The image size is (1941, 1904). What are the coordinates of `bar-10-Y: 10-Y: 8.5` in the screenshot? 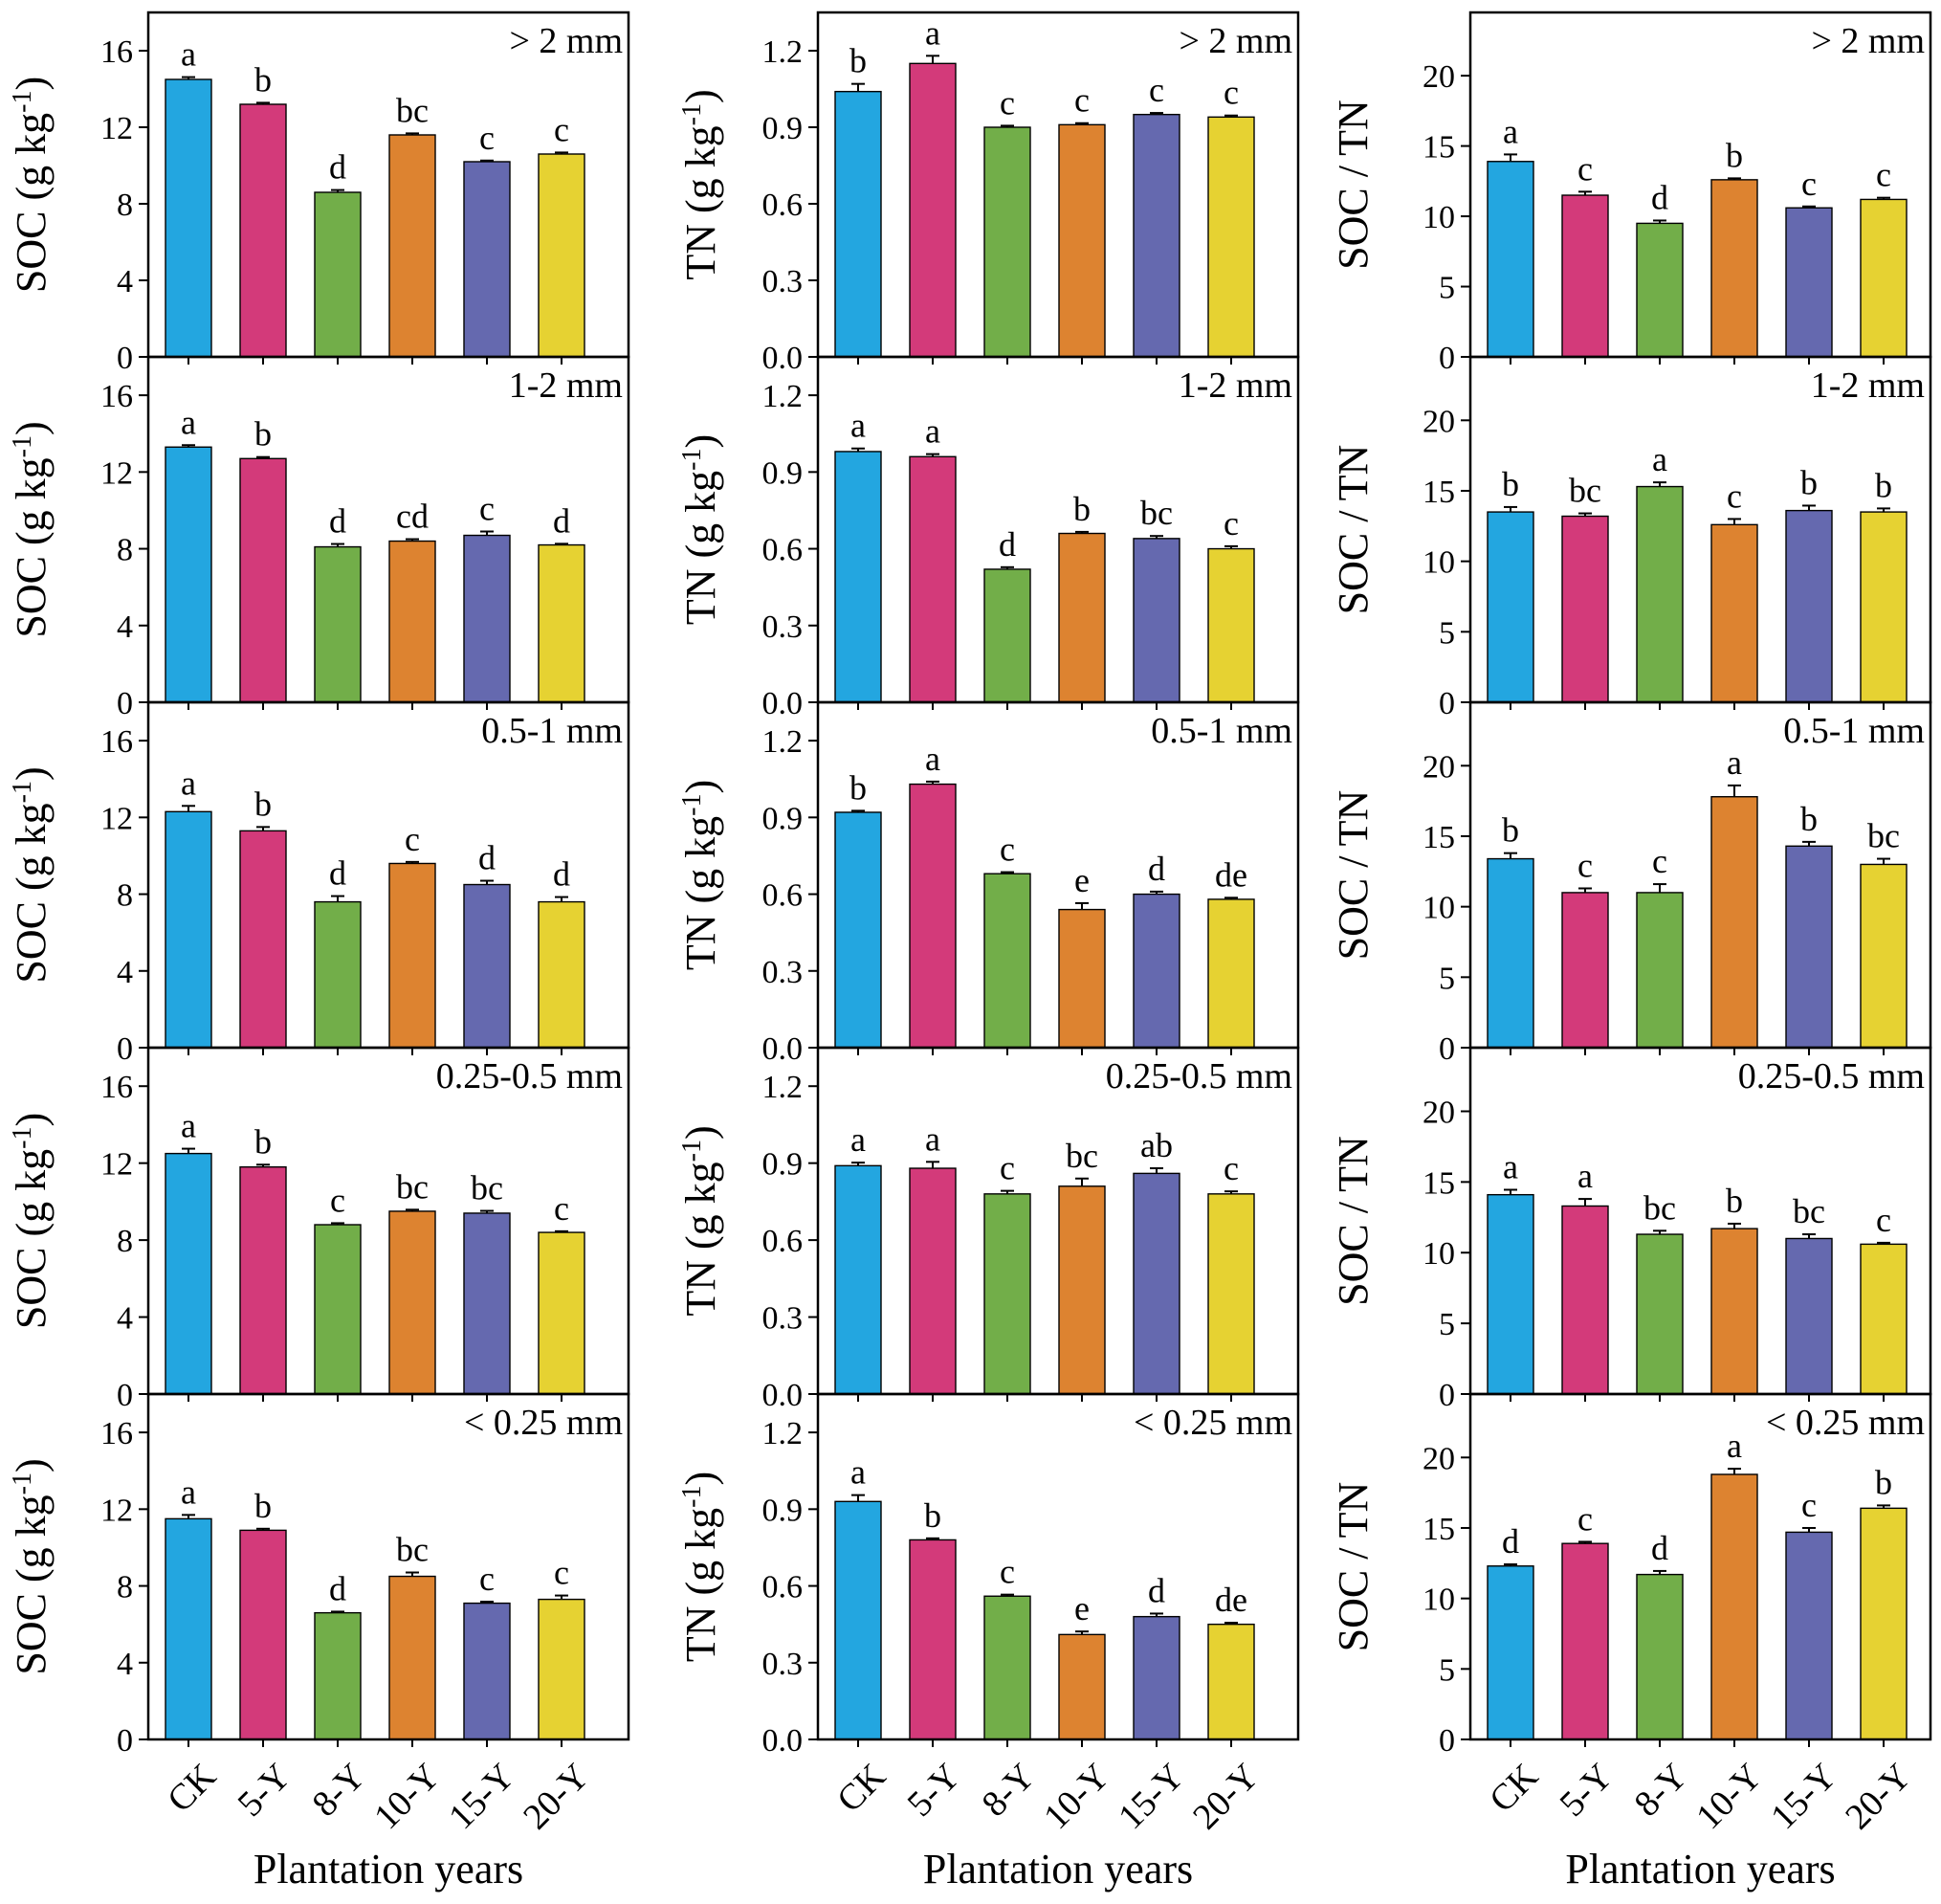 It's located at (412, 1657).